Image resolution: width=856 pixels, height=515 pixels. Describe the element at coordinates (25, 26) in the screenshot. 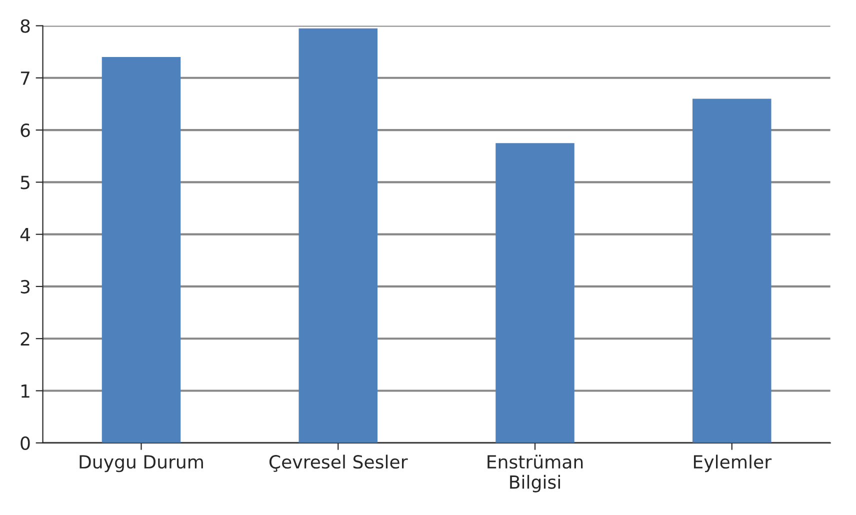

I see `y-tick-label: 8` at that location.